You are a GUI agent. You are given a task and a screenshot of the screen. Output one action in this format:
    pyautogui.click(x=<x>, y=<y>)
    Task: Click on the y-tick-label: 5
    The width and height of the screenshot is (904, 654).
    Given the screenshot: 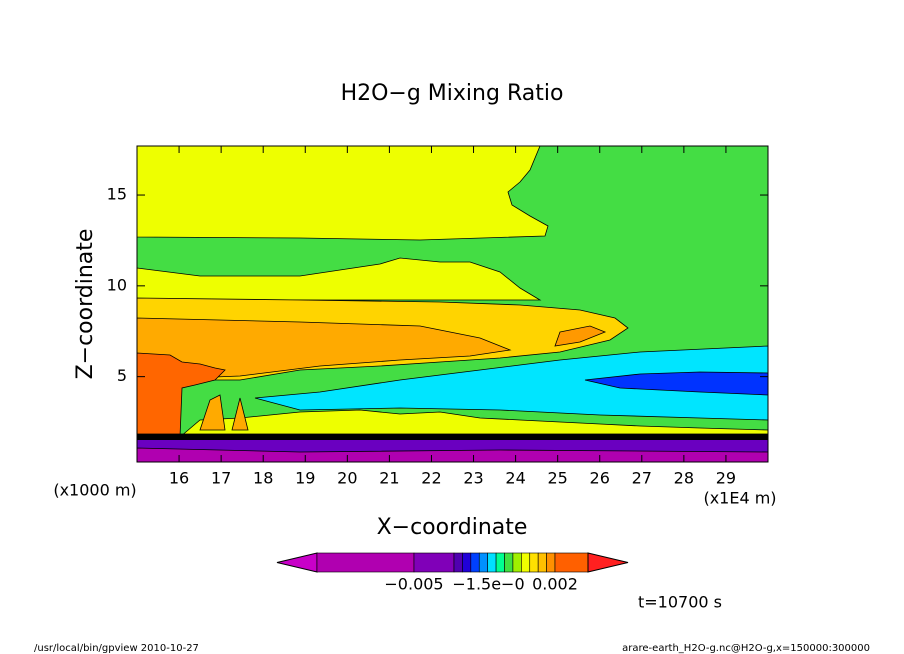 What is the action you would take?
    pyautogui.click(x=122, y=375)
    